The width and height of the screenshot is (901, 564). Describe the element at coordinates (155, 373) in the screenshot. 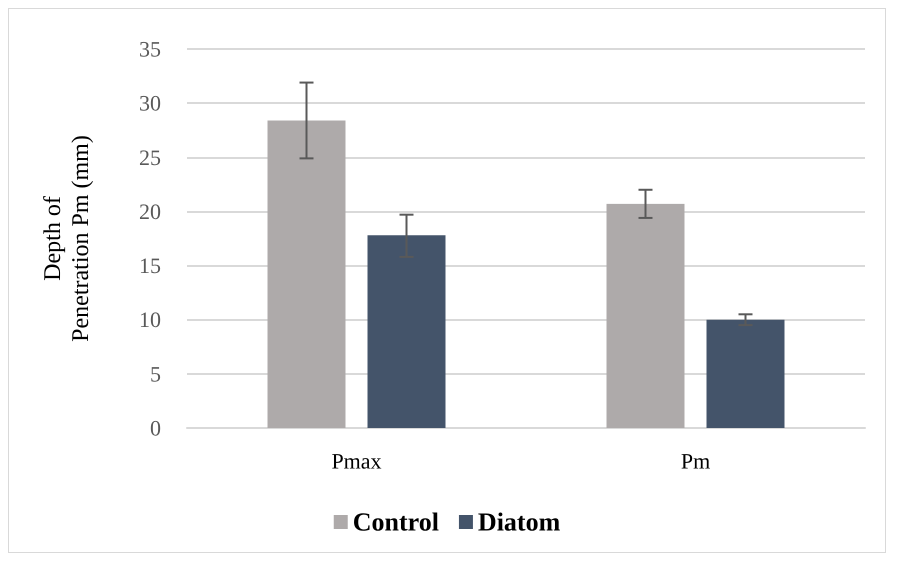

I see `y-tick-label: 5` at that location.